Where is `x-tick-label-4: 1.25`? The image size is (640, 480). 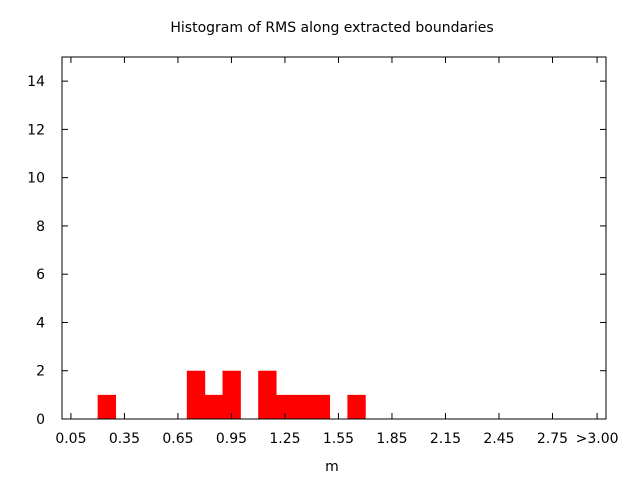
x-tick-label-4: 1.25 is located at coordinates (284, 439).